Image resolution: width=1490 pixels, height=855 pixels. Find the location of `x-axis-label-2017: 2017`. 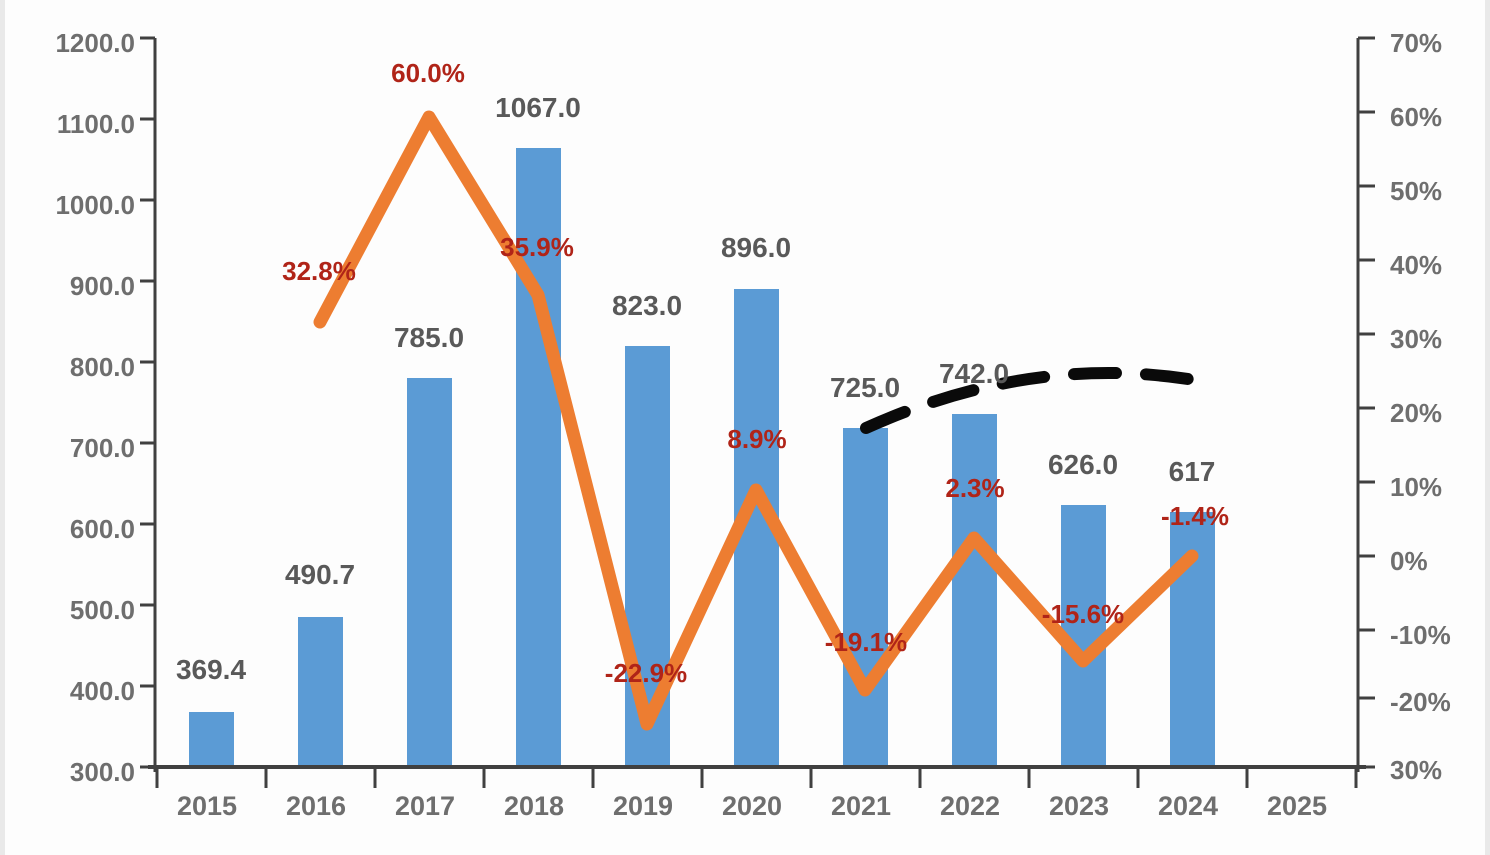

x-axis-label-2017: 2017 is located at coordinates (425, 806).